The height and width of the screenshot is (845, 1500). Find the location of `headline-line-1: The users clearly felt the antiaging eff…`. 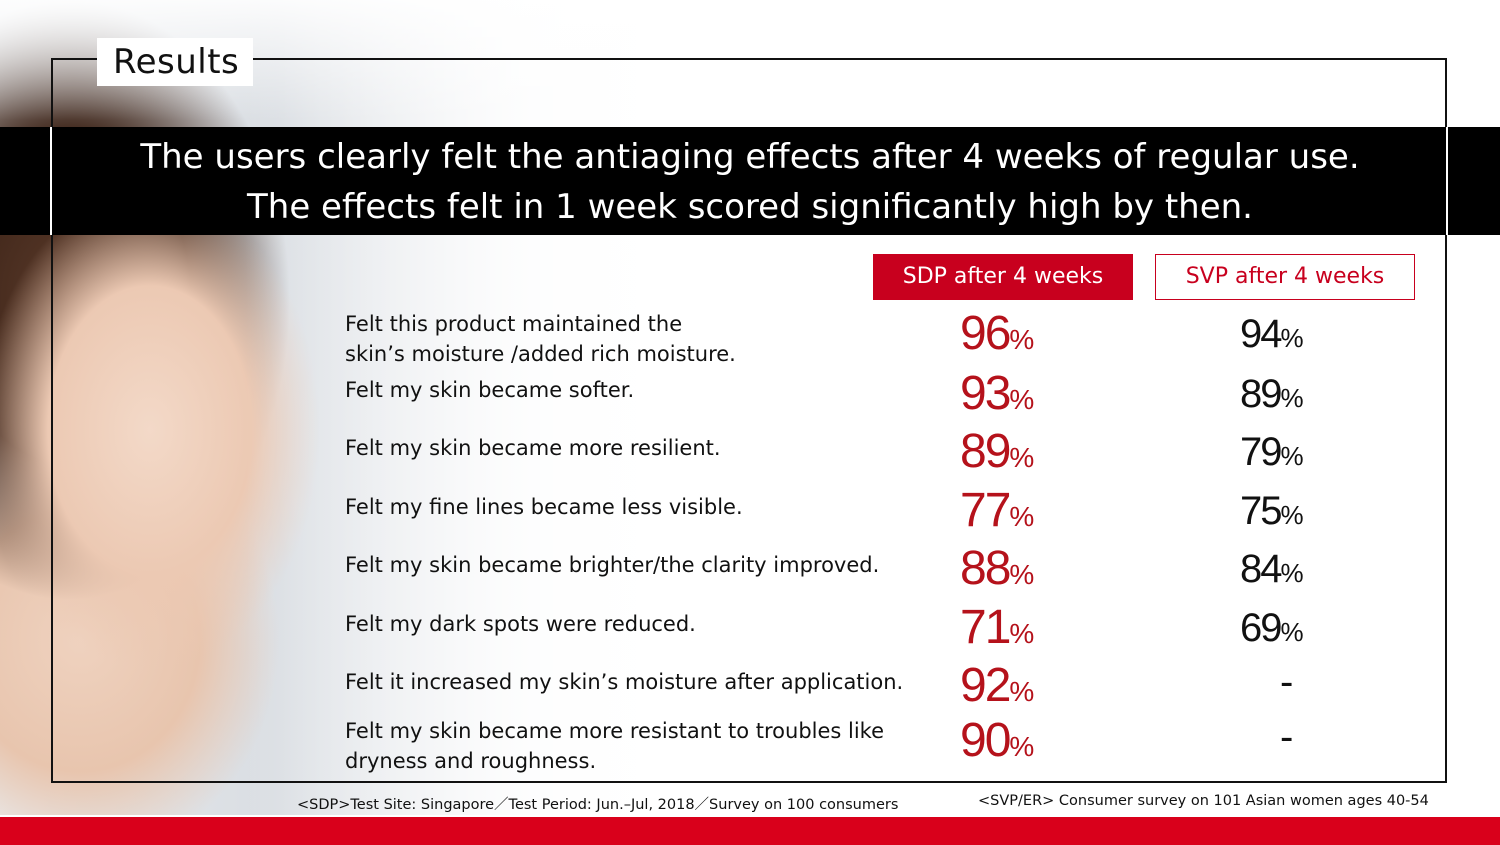

headline-line-1: The users clearly felt the antiaging eff… is located at coordinates (750, 157).